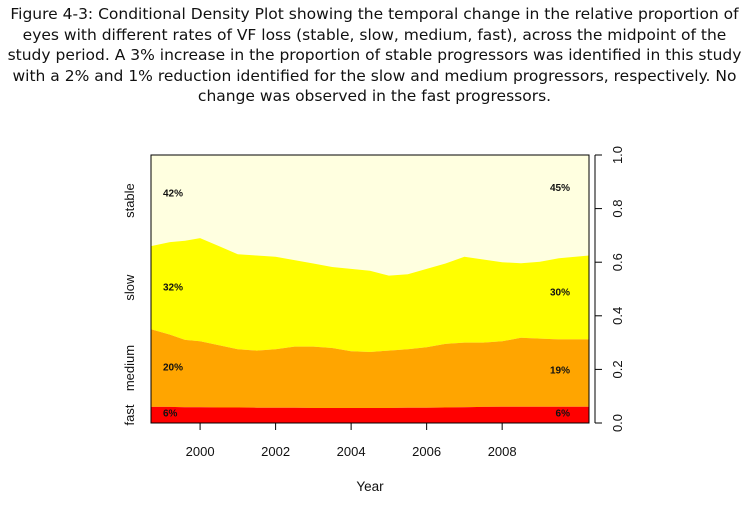  I want to click on category-label-stable: stable, so click(129, 200).